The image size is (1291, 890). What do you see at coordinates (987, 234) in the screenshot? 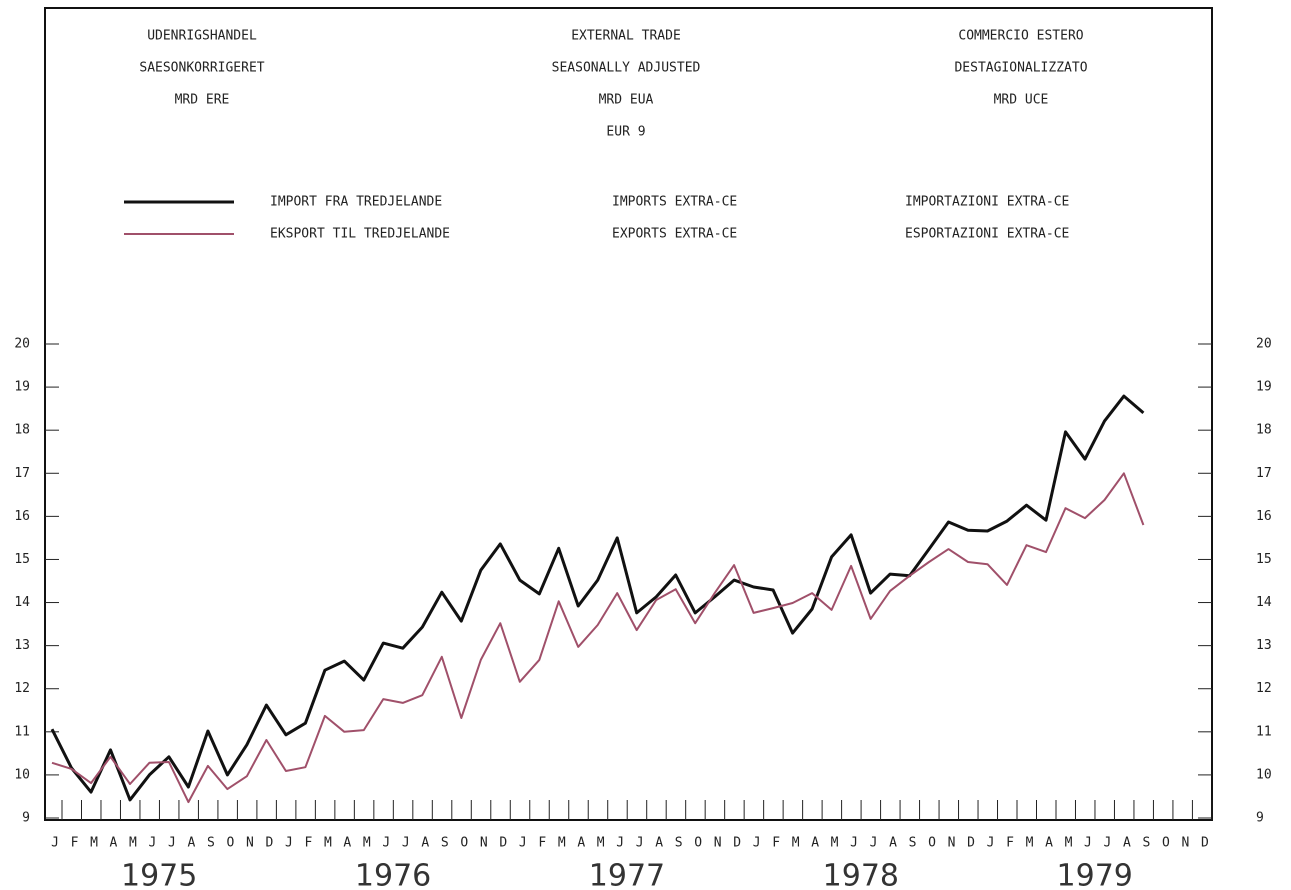
I see `legend-label: ESPORTAZIONI EXTRA-CE` at bounding box center [987, 234].